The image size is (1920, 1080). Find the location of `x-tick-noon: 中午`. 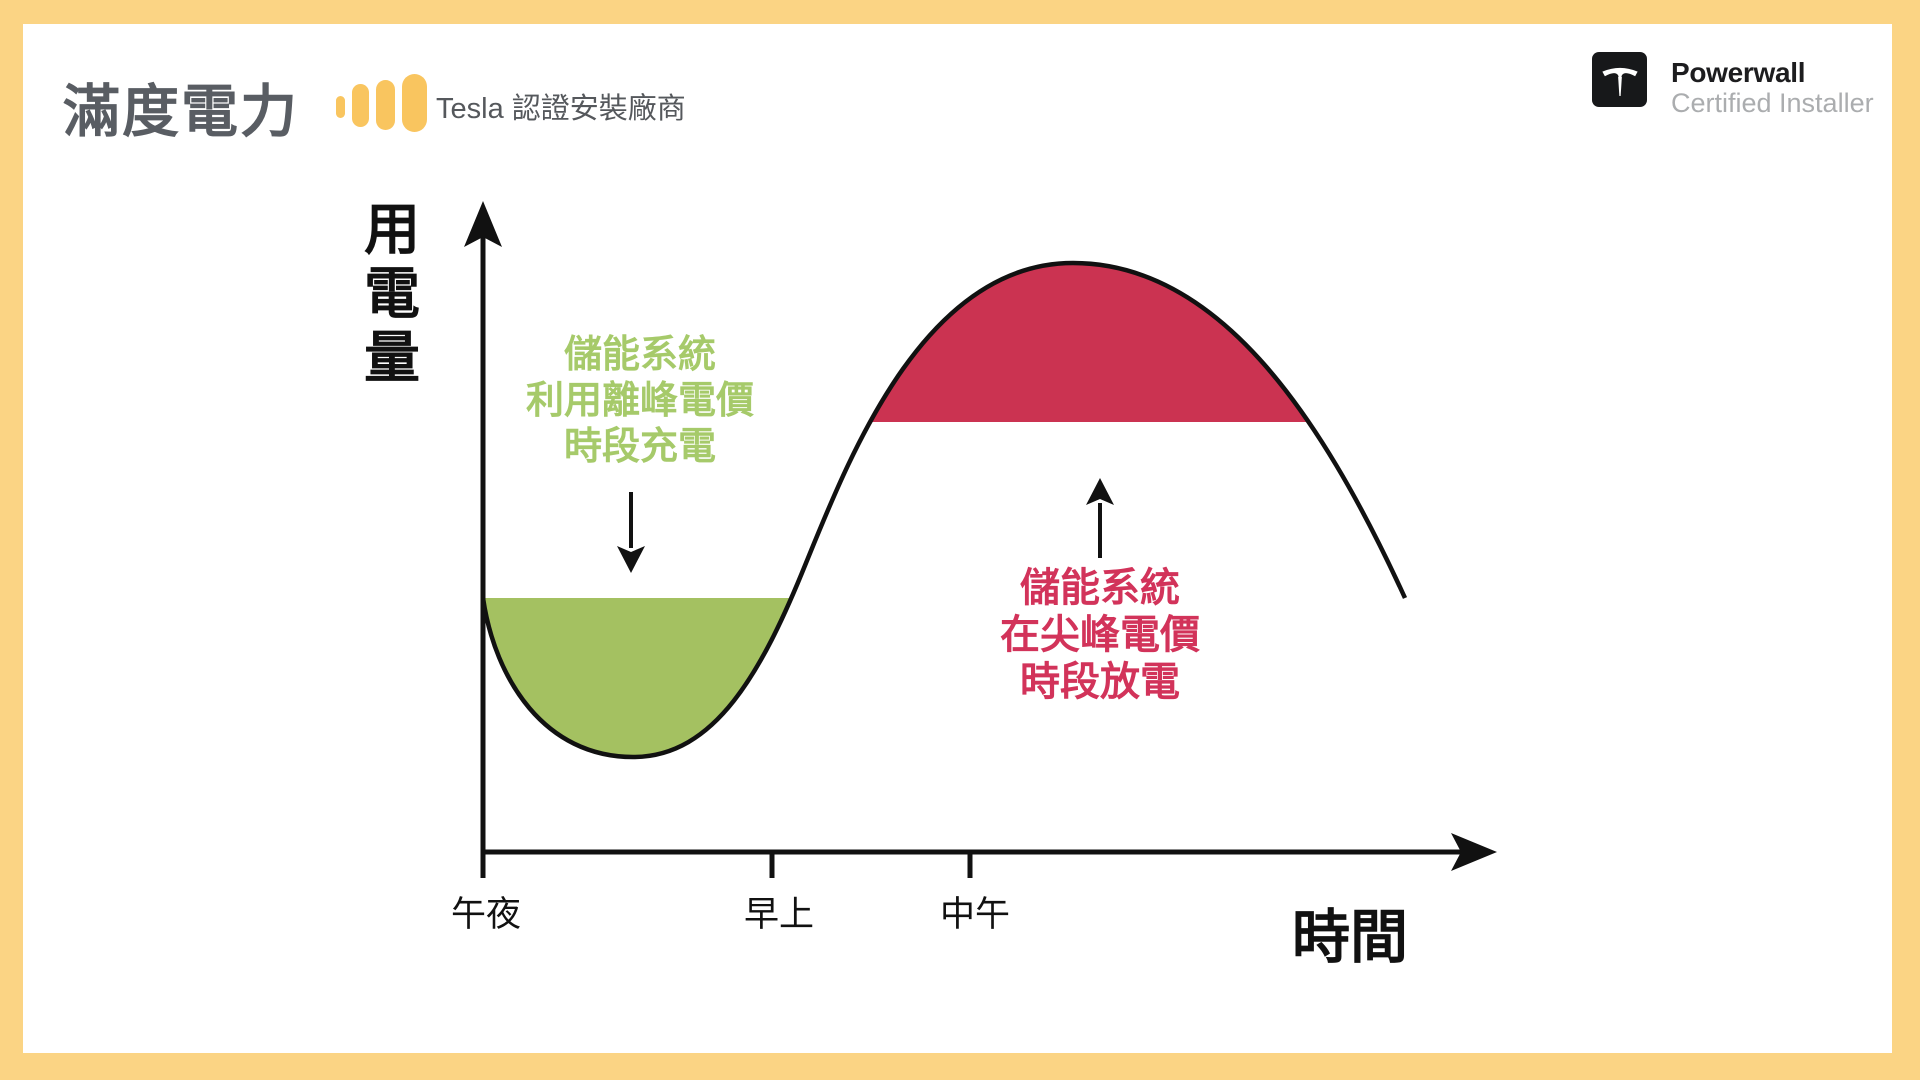

x-tick-noon: 中午 is located at coordinates (975, 914).